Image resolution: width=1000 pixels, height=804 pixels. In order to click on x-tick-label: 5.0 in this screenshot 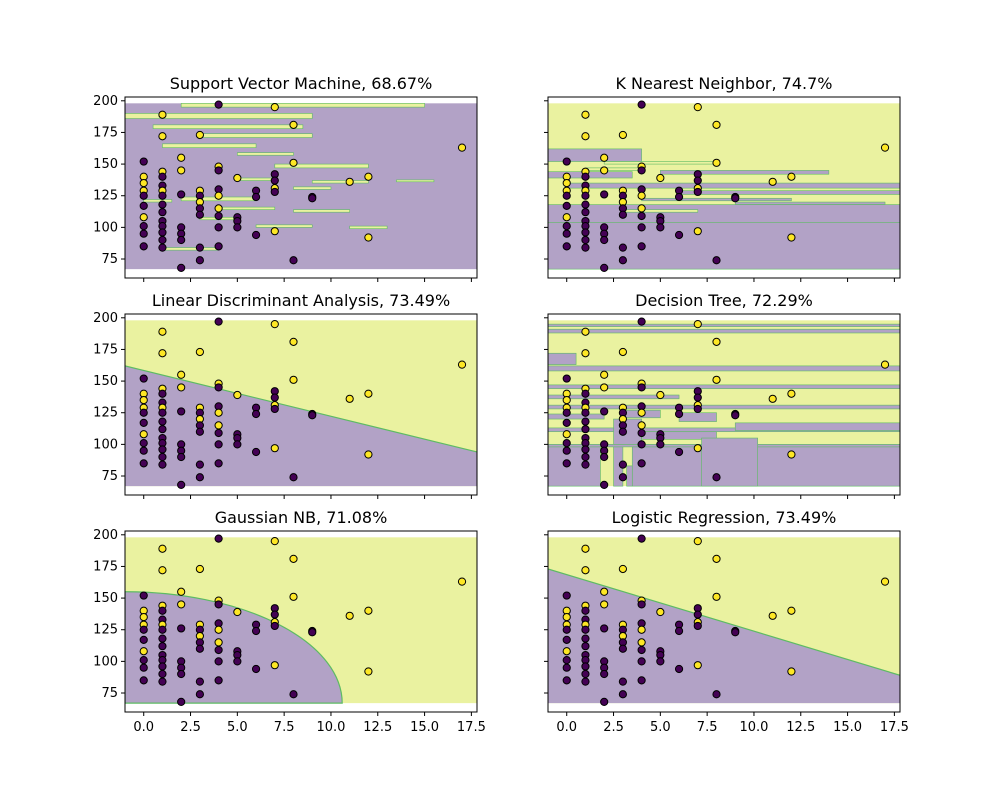, I will do `click(237, 727)`.